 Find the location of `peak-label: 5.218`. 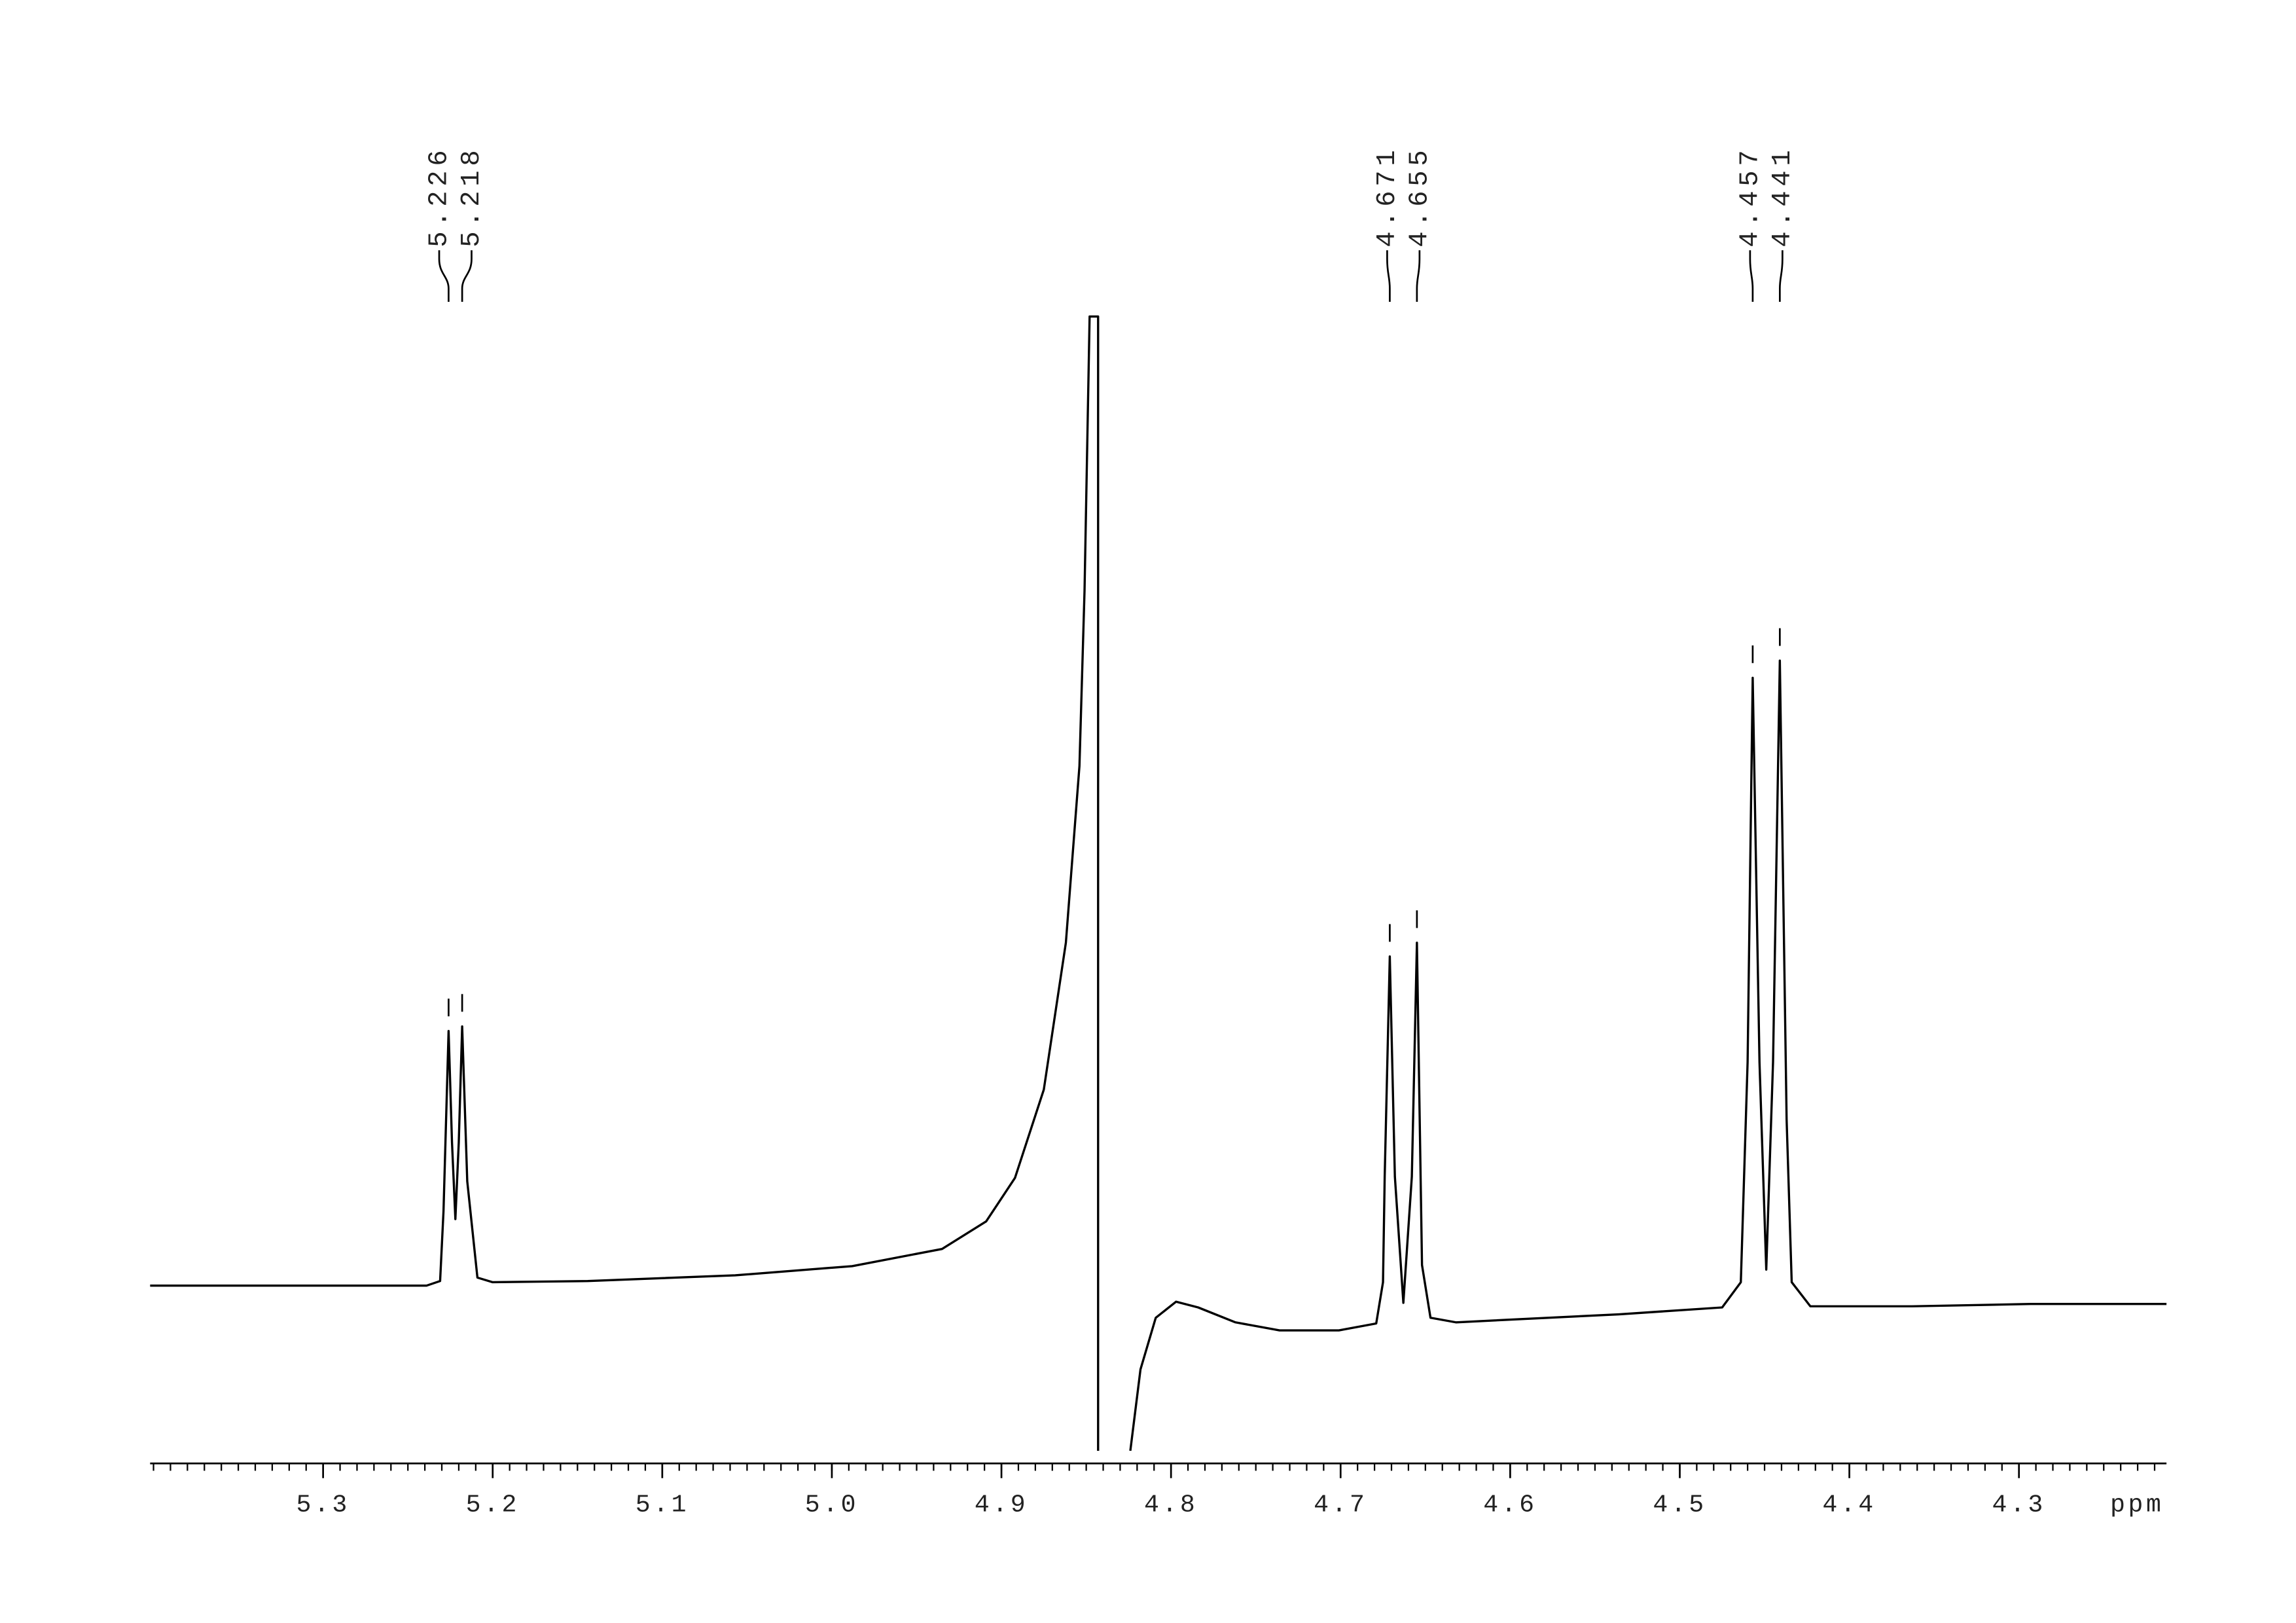

peak-label: 5.218 is located at coordinates (472, 196).